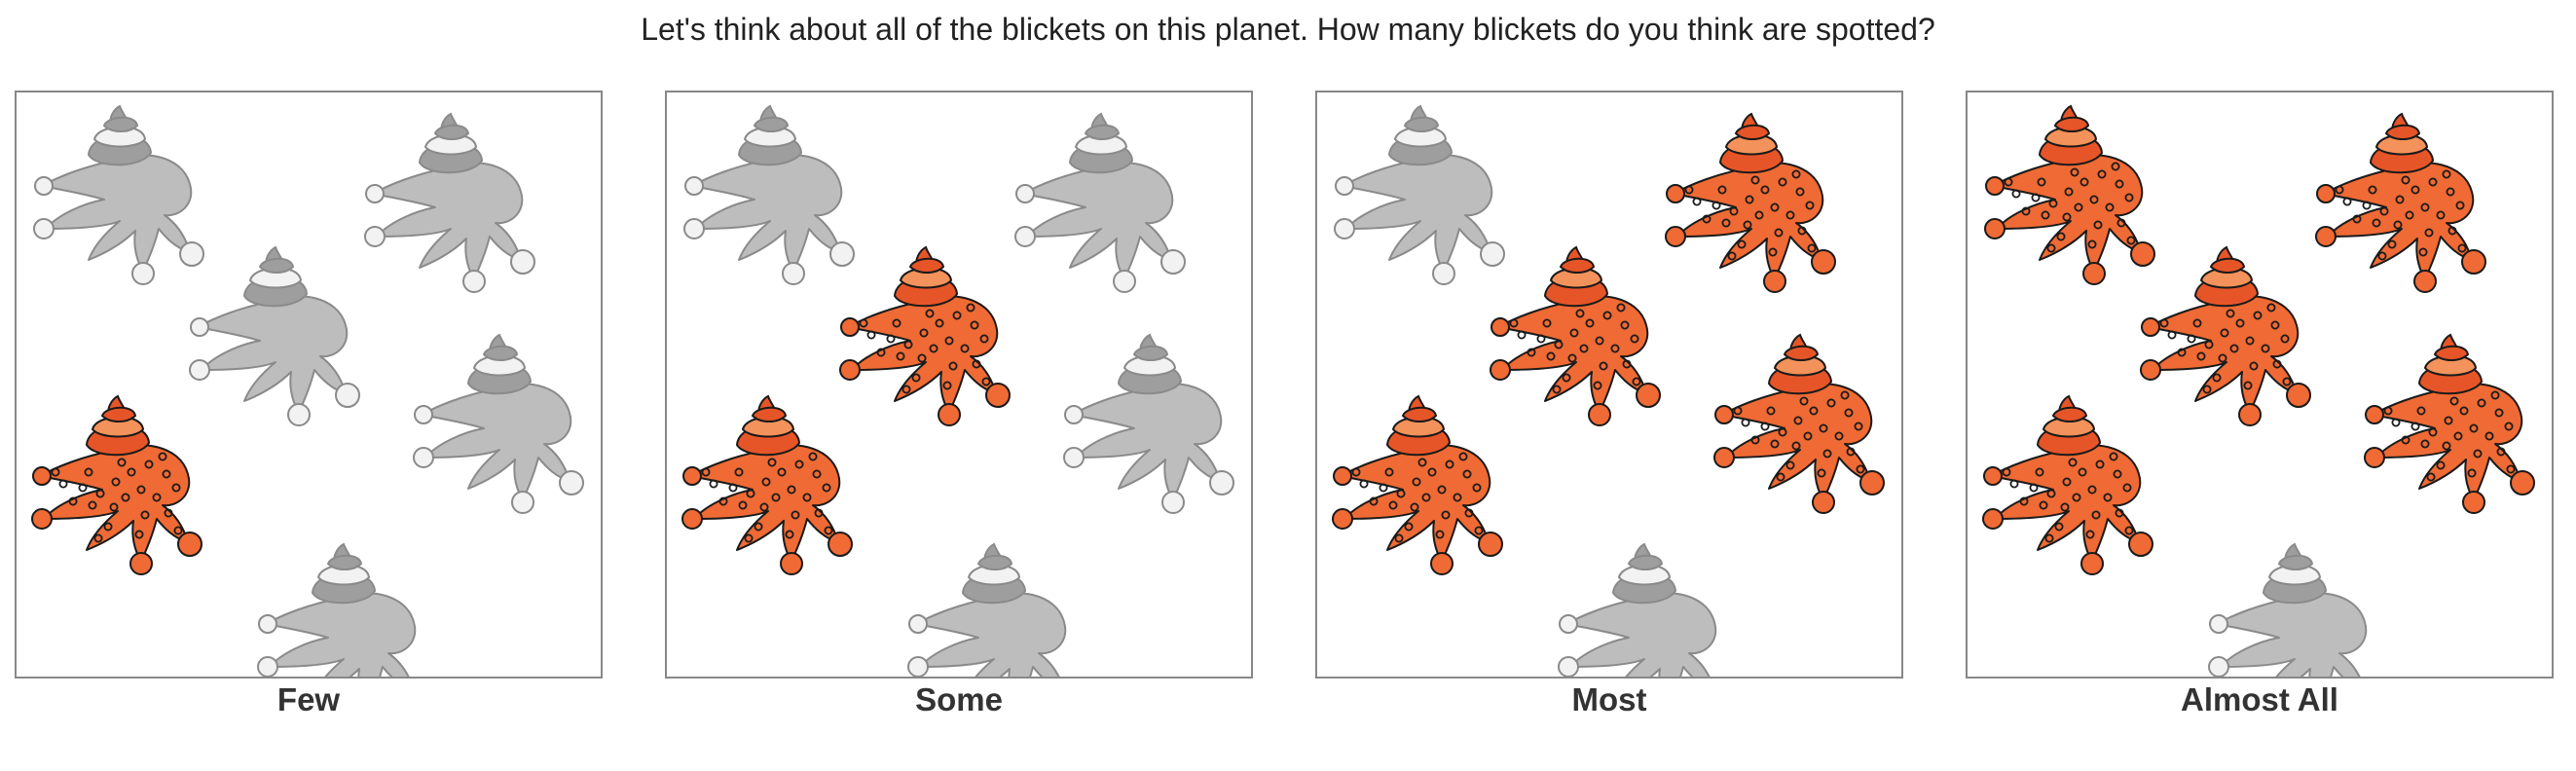 Image resolution: width=2576 pixels, height=771 pixels. What do you see at coordinates (1609, 699) in the screenshot?
I see `option-label-most: Most` at bounding box center [1609, 699].